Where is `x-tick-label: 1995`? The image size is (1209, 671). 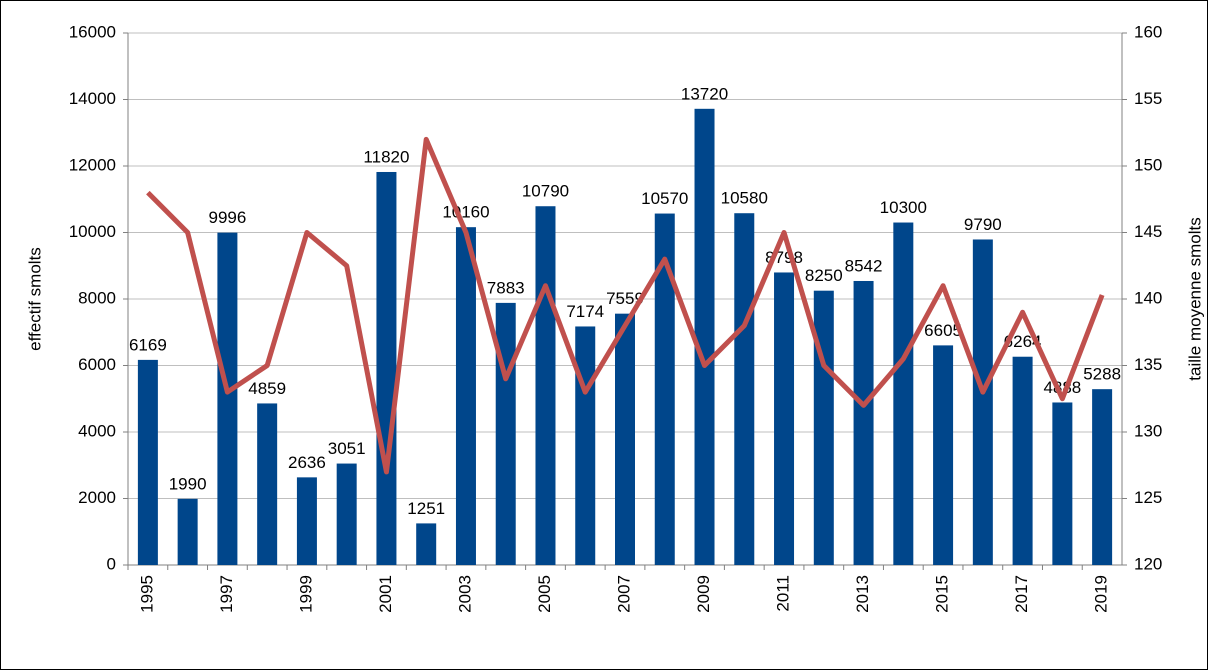 x-tick-label: 1995 is located at coordinates (146, 594).